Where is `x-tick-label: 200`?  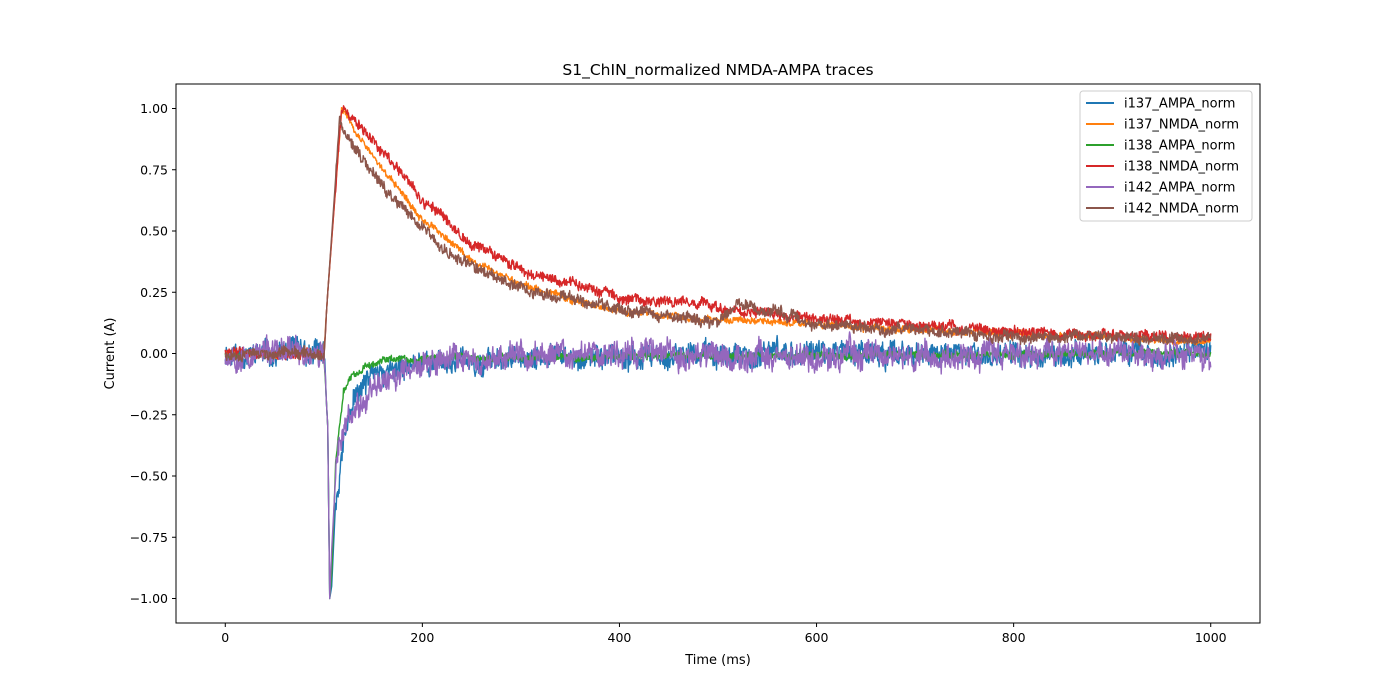
x-tick-label: 200 is located at coordinates (422, 637).